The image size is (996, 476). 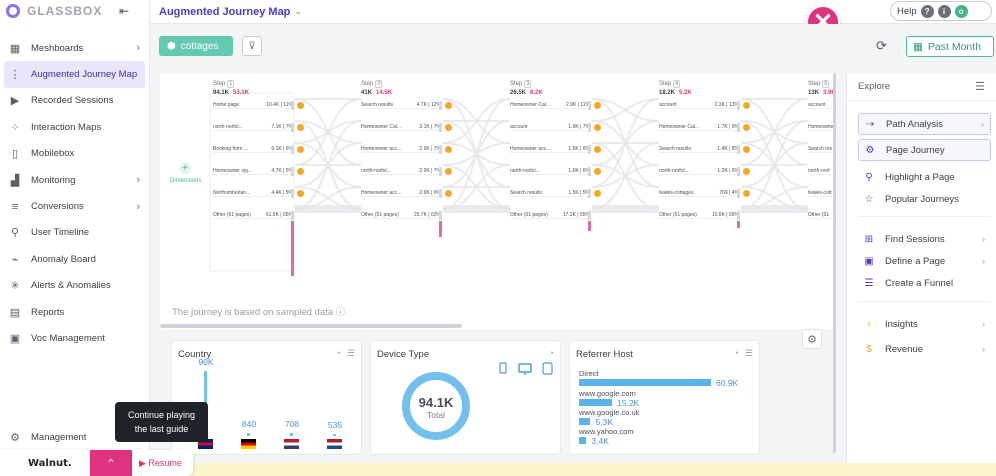 I want to click on journey-node: Homeowner acc... 1.6K | 6%, so click(x=550, y=149).